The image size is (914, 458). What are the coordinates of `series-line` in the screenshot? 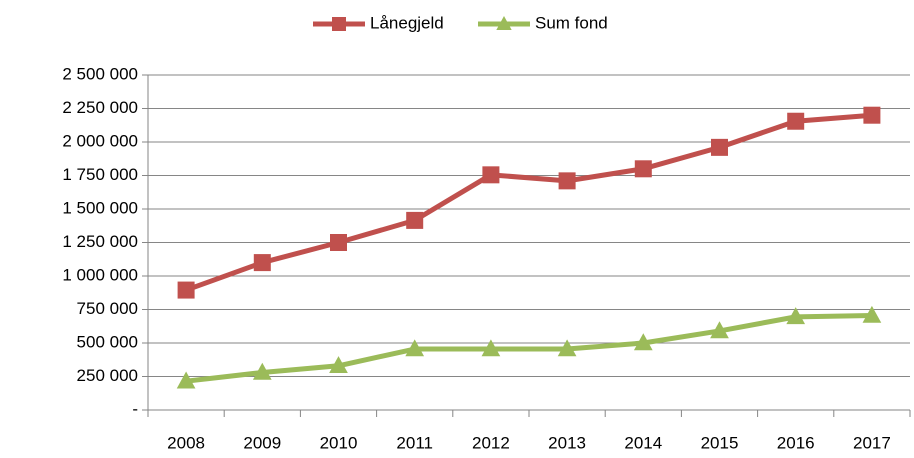 It's located at (528, 348).